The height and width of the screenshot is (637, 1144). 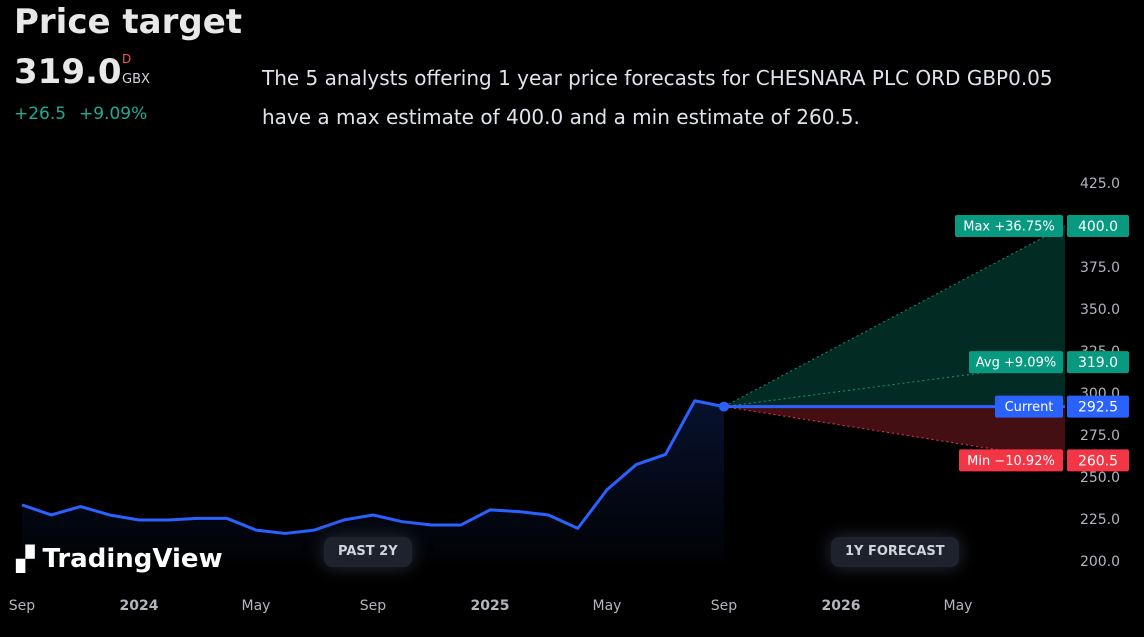 I want to click on target-label: Avg +9.09%, so click(x=1016, y=363).